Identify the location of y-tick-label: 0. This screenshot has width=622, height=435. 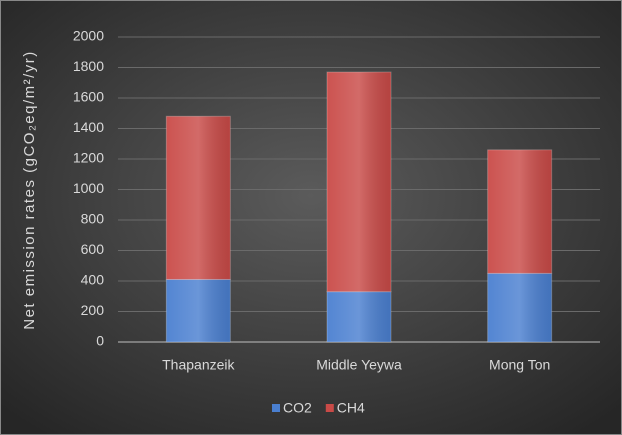
(100, 341).